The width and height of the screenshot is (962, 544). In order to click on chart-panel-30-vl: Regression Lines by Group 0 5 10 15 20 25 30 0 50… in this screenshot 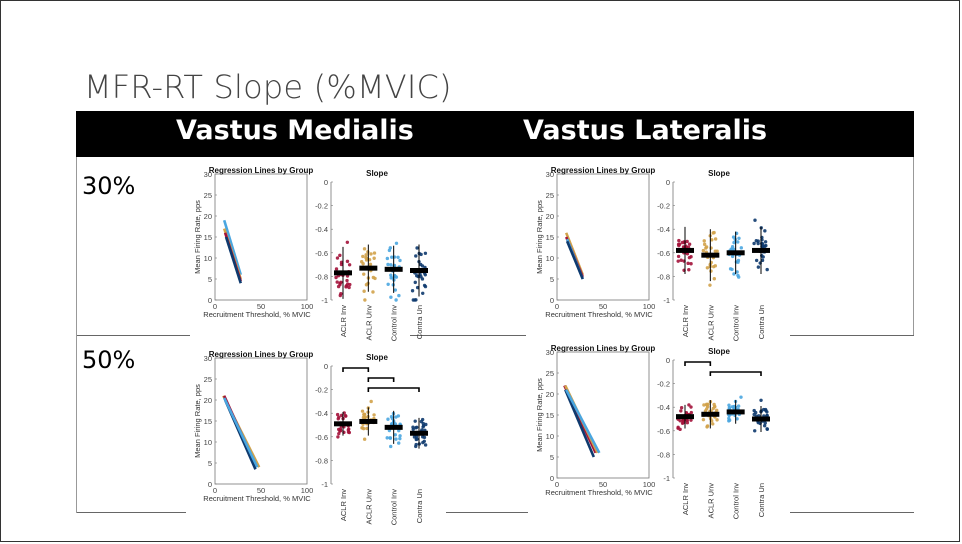, I will do `click(652, 253)`.